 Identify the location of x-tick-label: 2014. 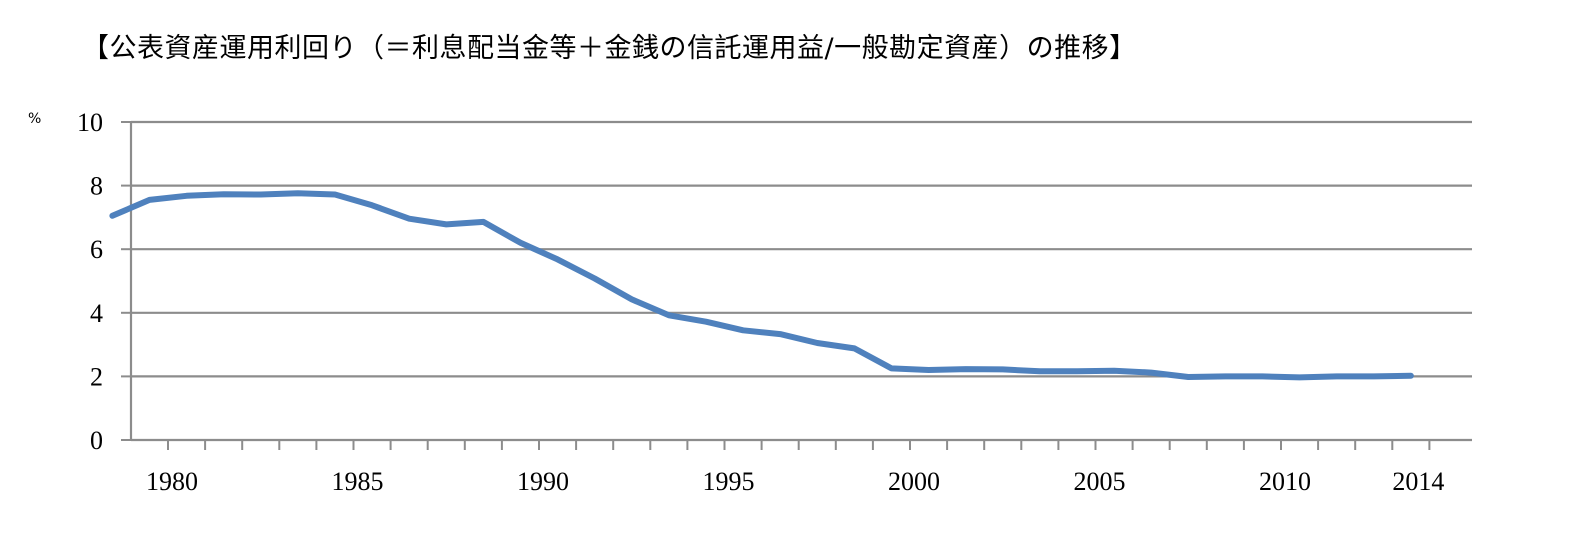
(1418, 481).